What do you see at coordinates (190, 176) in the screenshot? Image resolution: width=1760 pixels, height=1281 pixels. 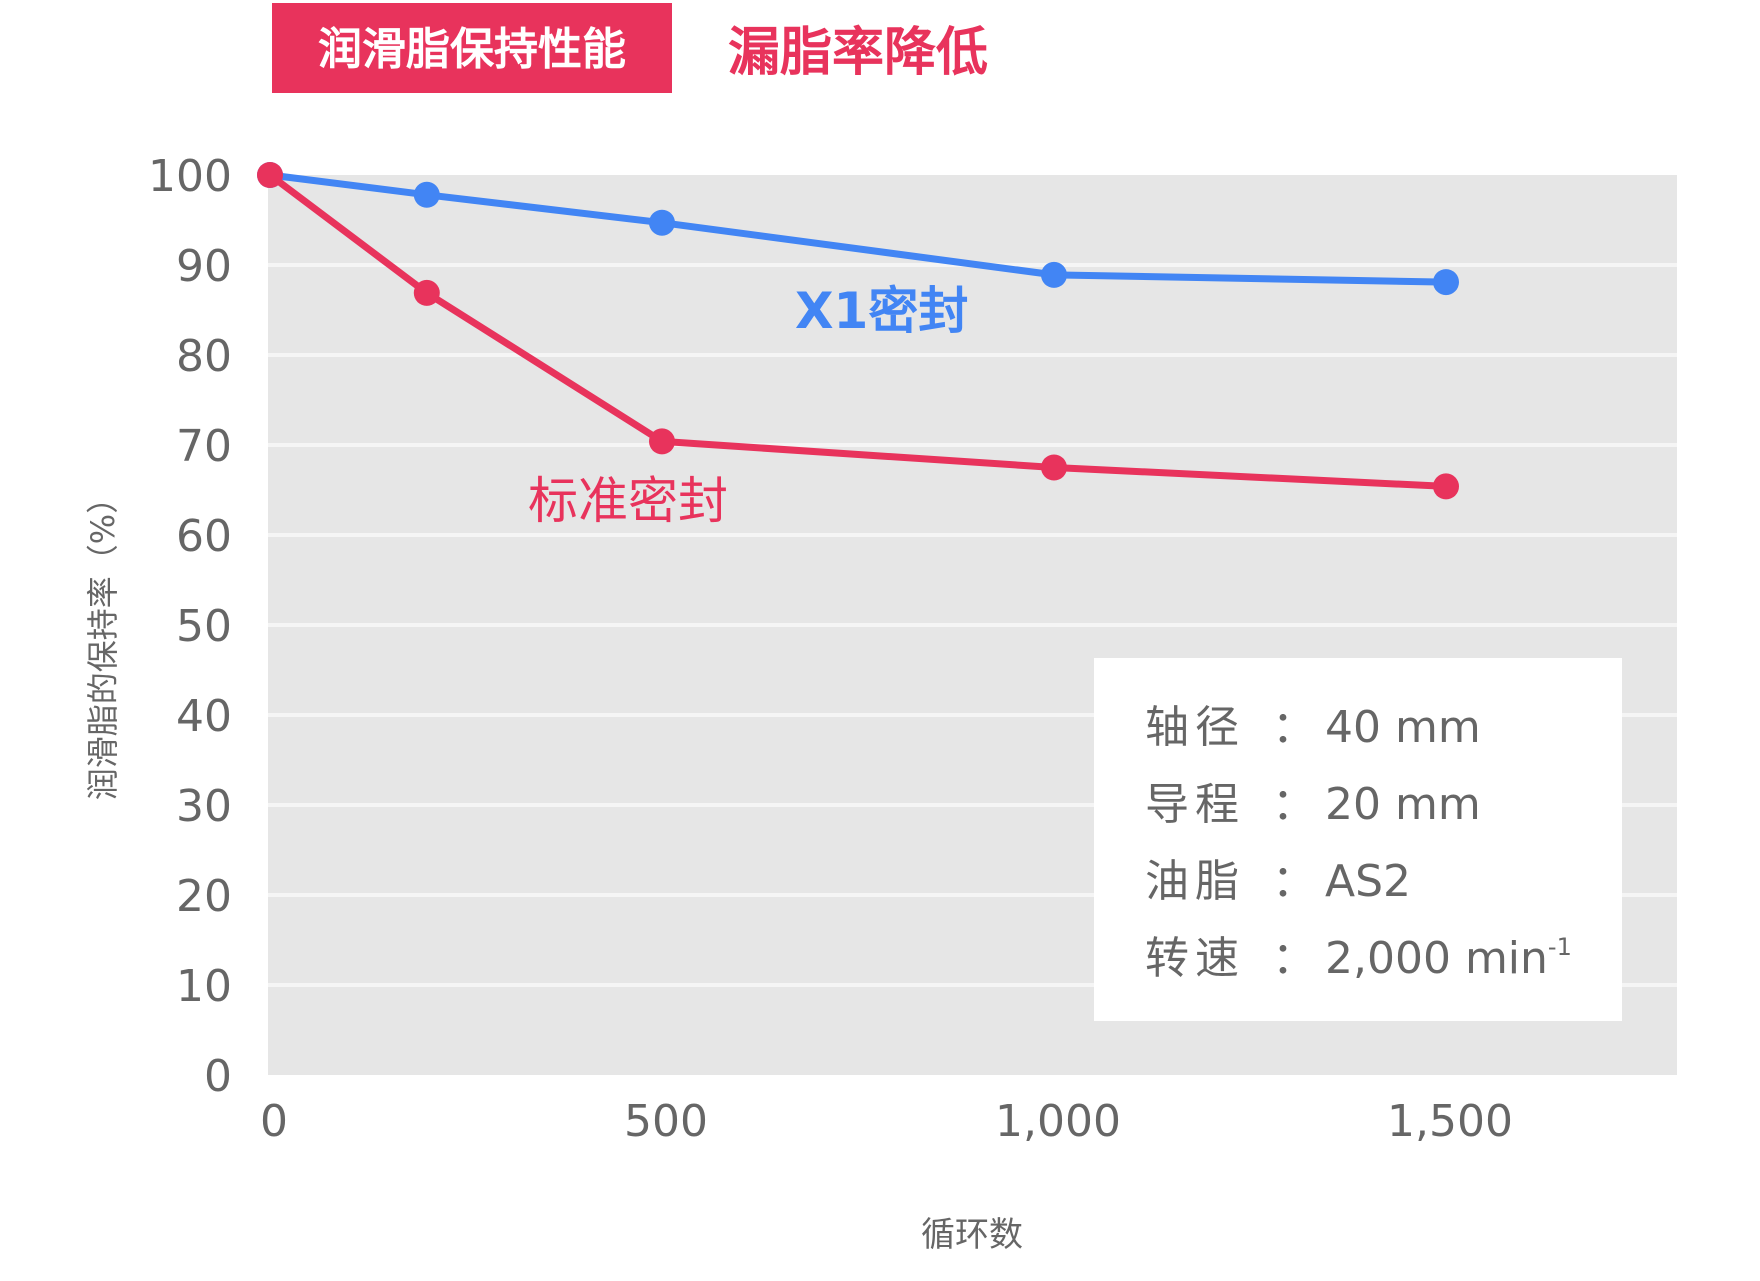 I see `y-tick-label: 100` at bounding box center [190, 176].